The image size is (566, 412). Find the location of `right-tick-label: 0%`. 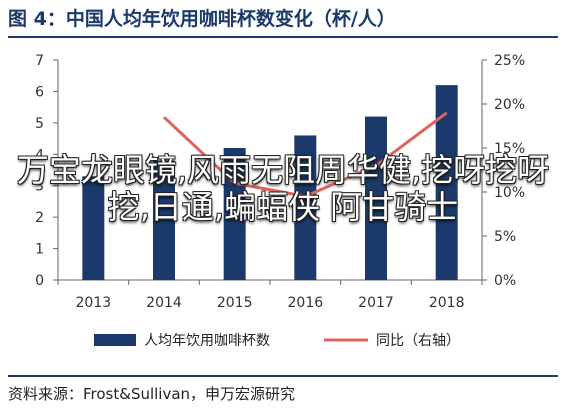

right-tick-label: 0% is located at coordinates (505, 281).